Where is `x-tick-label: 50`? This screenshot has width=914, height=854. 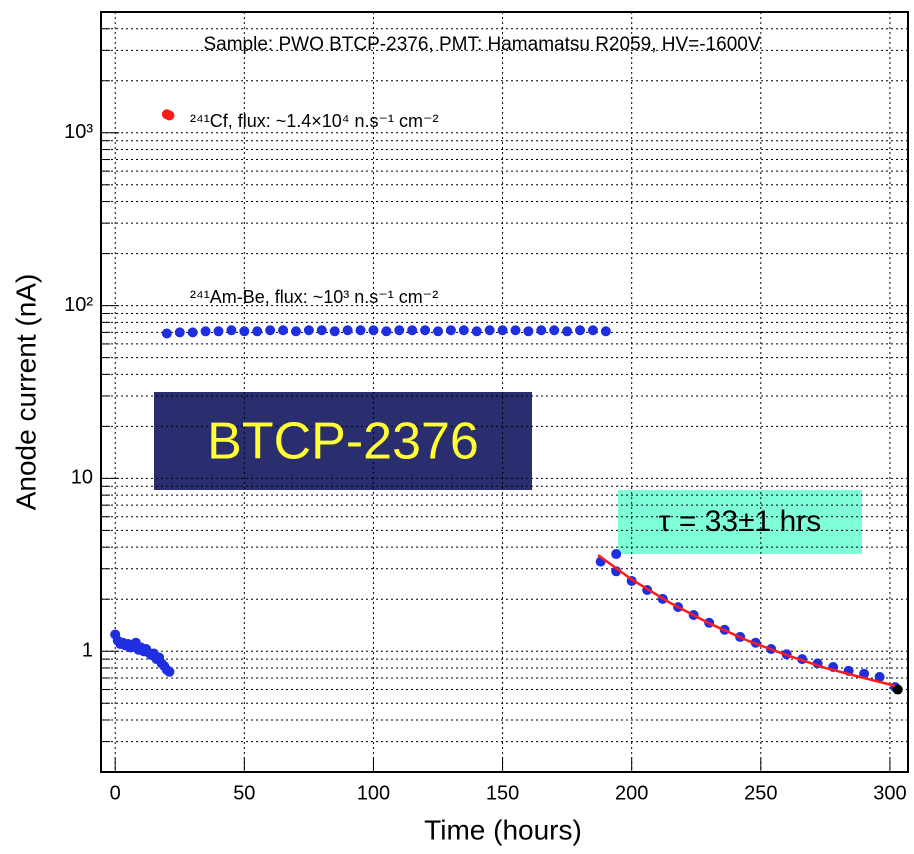 x-tick-label: 50 is located at coordinates (244, 793).